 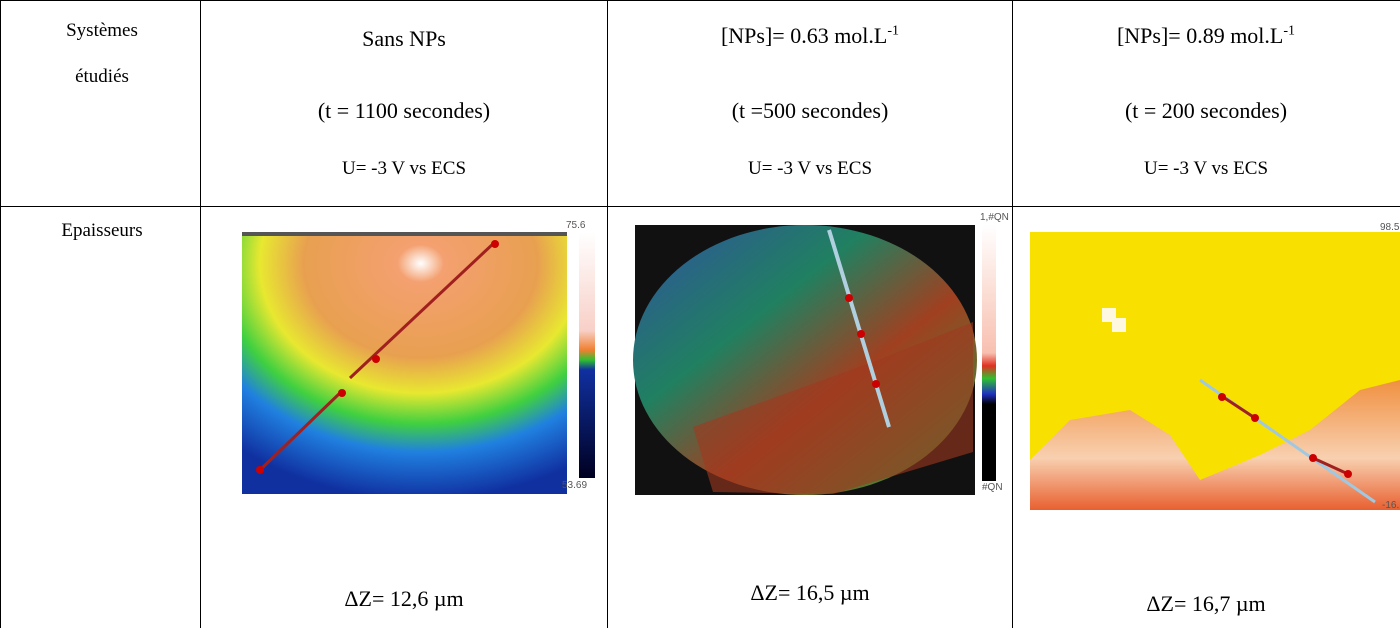 What do you see at coordinates (404, 110) in the screenshot?
I see `column-time: (t = 1100 secondes)` at bounding box center [404, 110].